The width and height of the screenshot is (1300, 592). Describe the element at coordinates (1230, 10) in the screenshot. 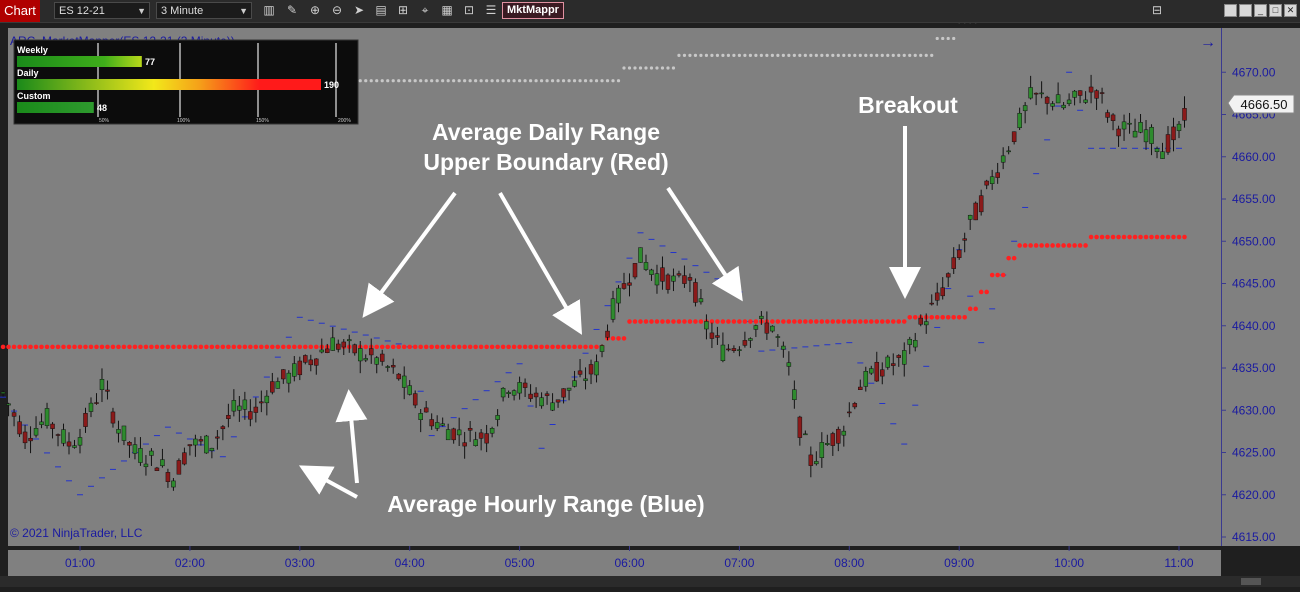

I see `restore-icon` at that location.